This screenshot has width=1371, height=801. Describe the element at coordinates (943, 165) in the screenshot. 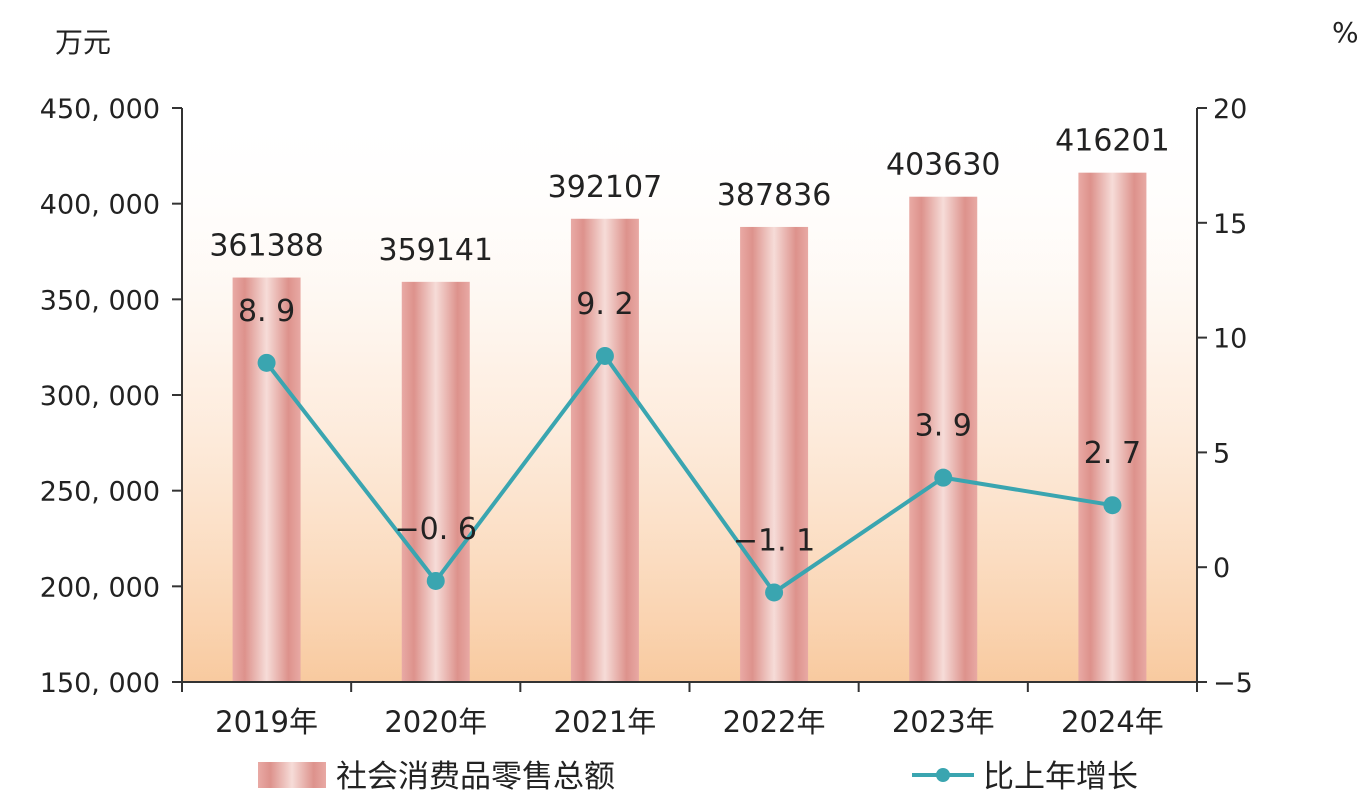

I see `bar-value-label: 403630` at that location.